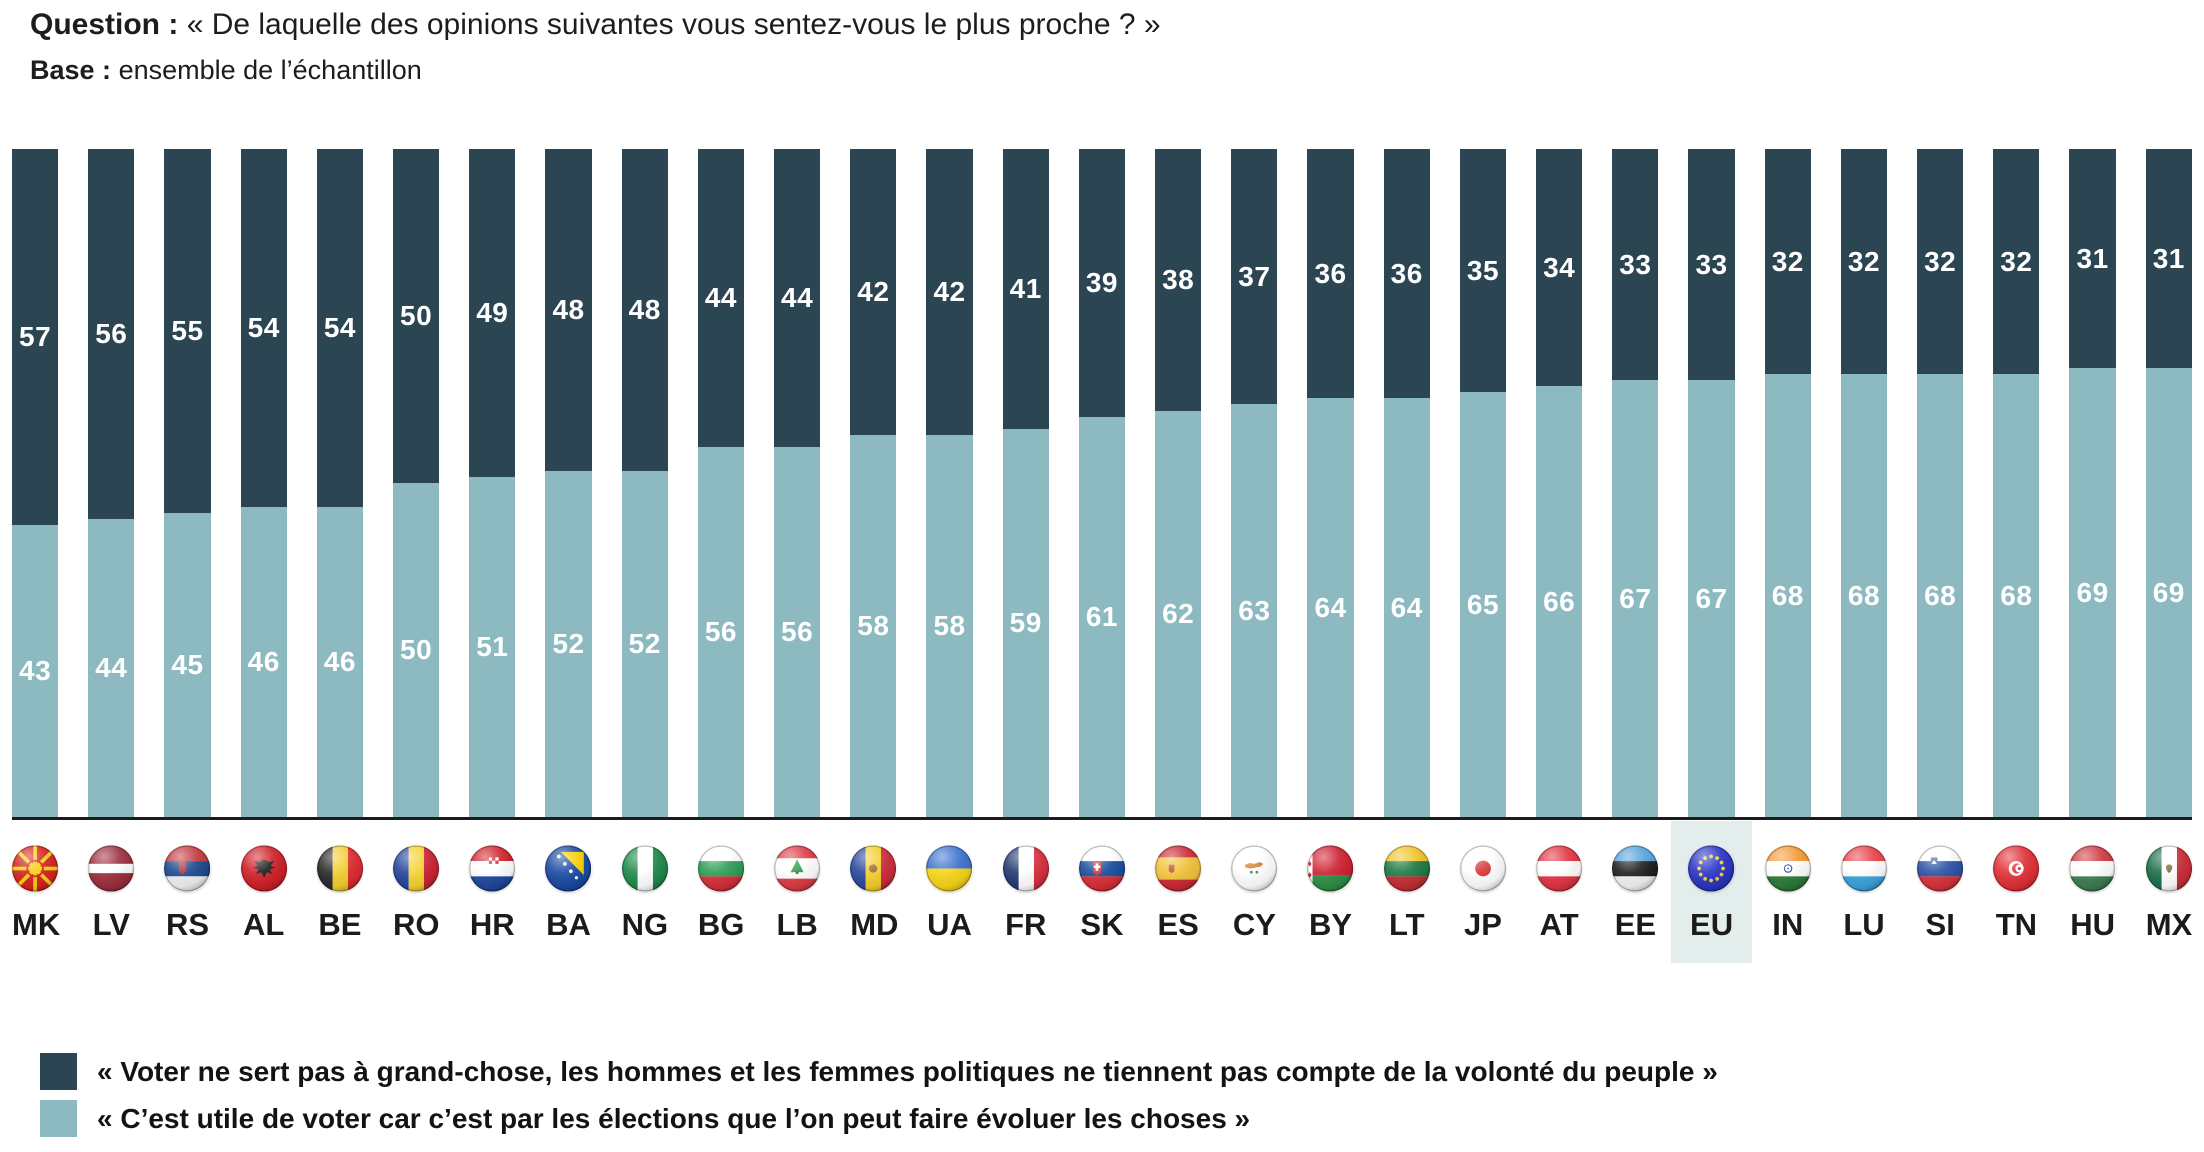 The image size is (2204, 1152). I want to click on stacked-bar-eu: 33 67, so click(1711, 483).